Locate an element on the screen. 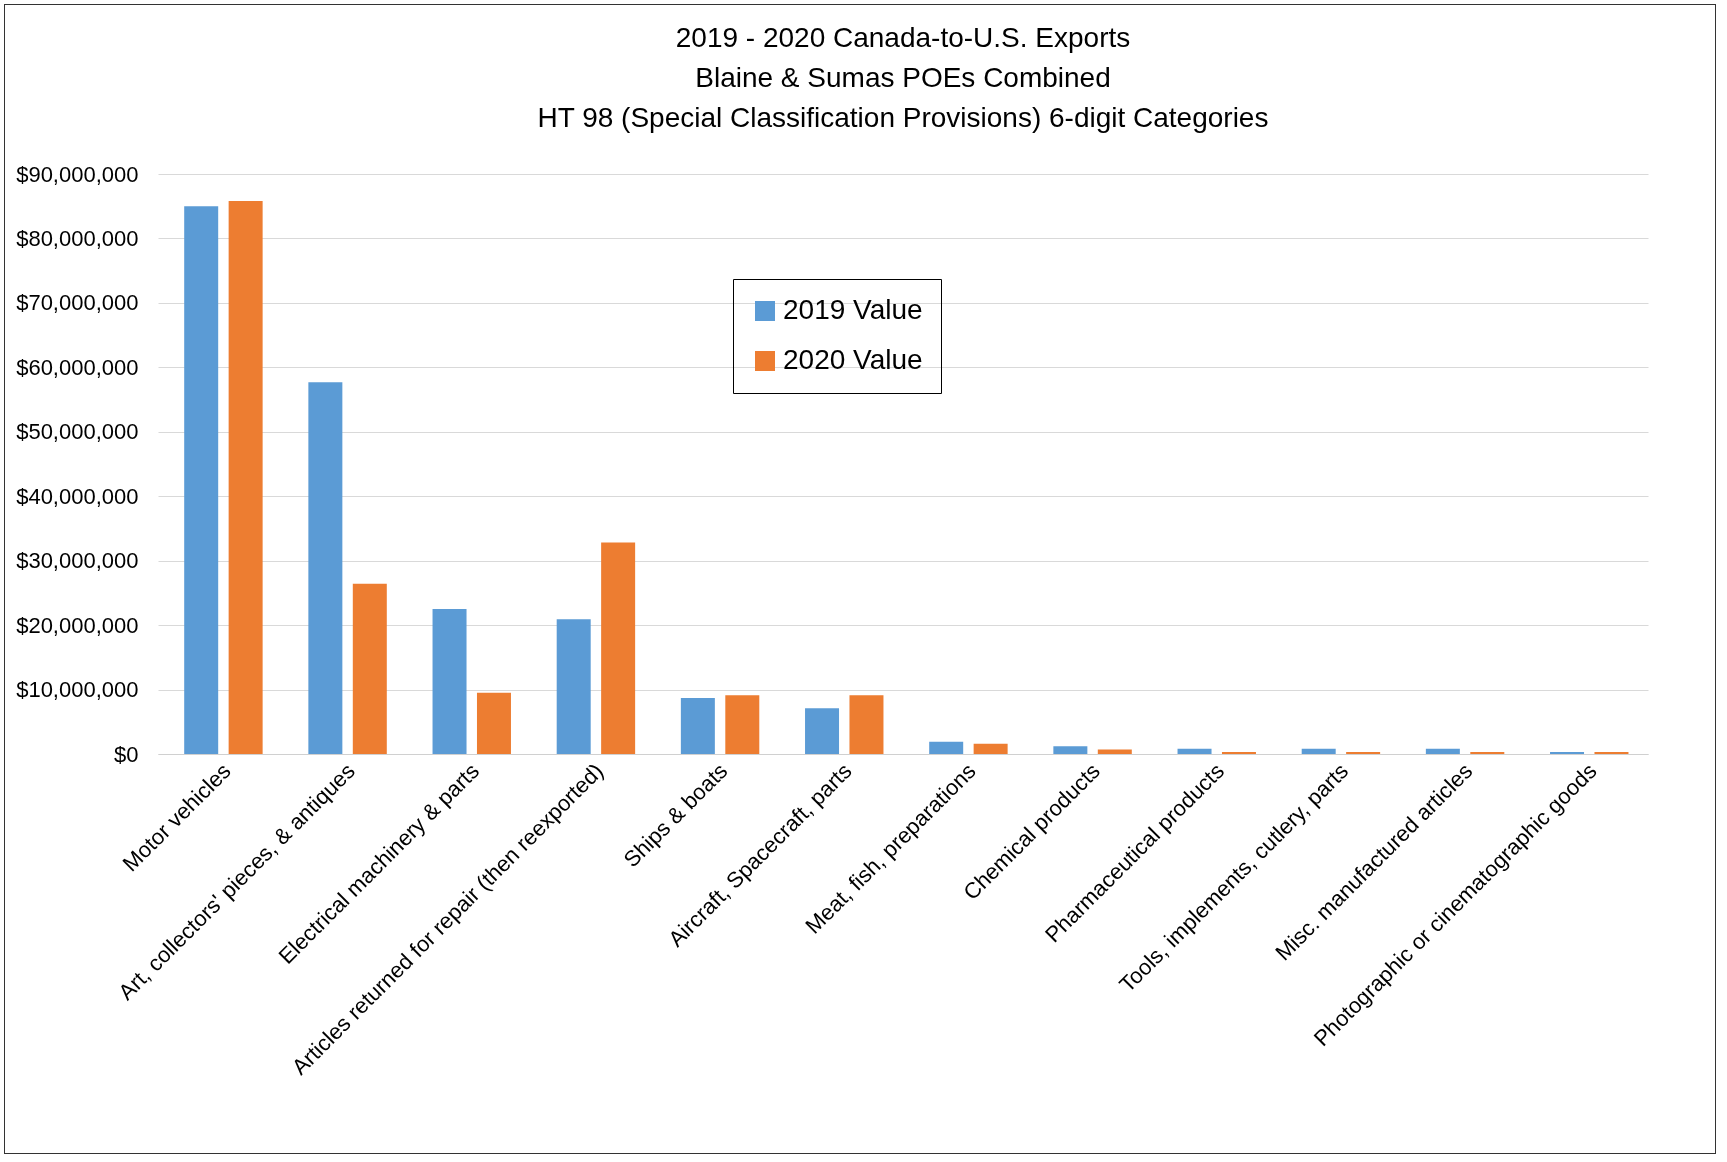  y-tick-label: $80,000,000 is located at coordinates (77, 238).